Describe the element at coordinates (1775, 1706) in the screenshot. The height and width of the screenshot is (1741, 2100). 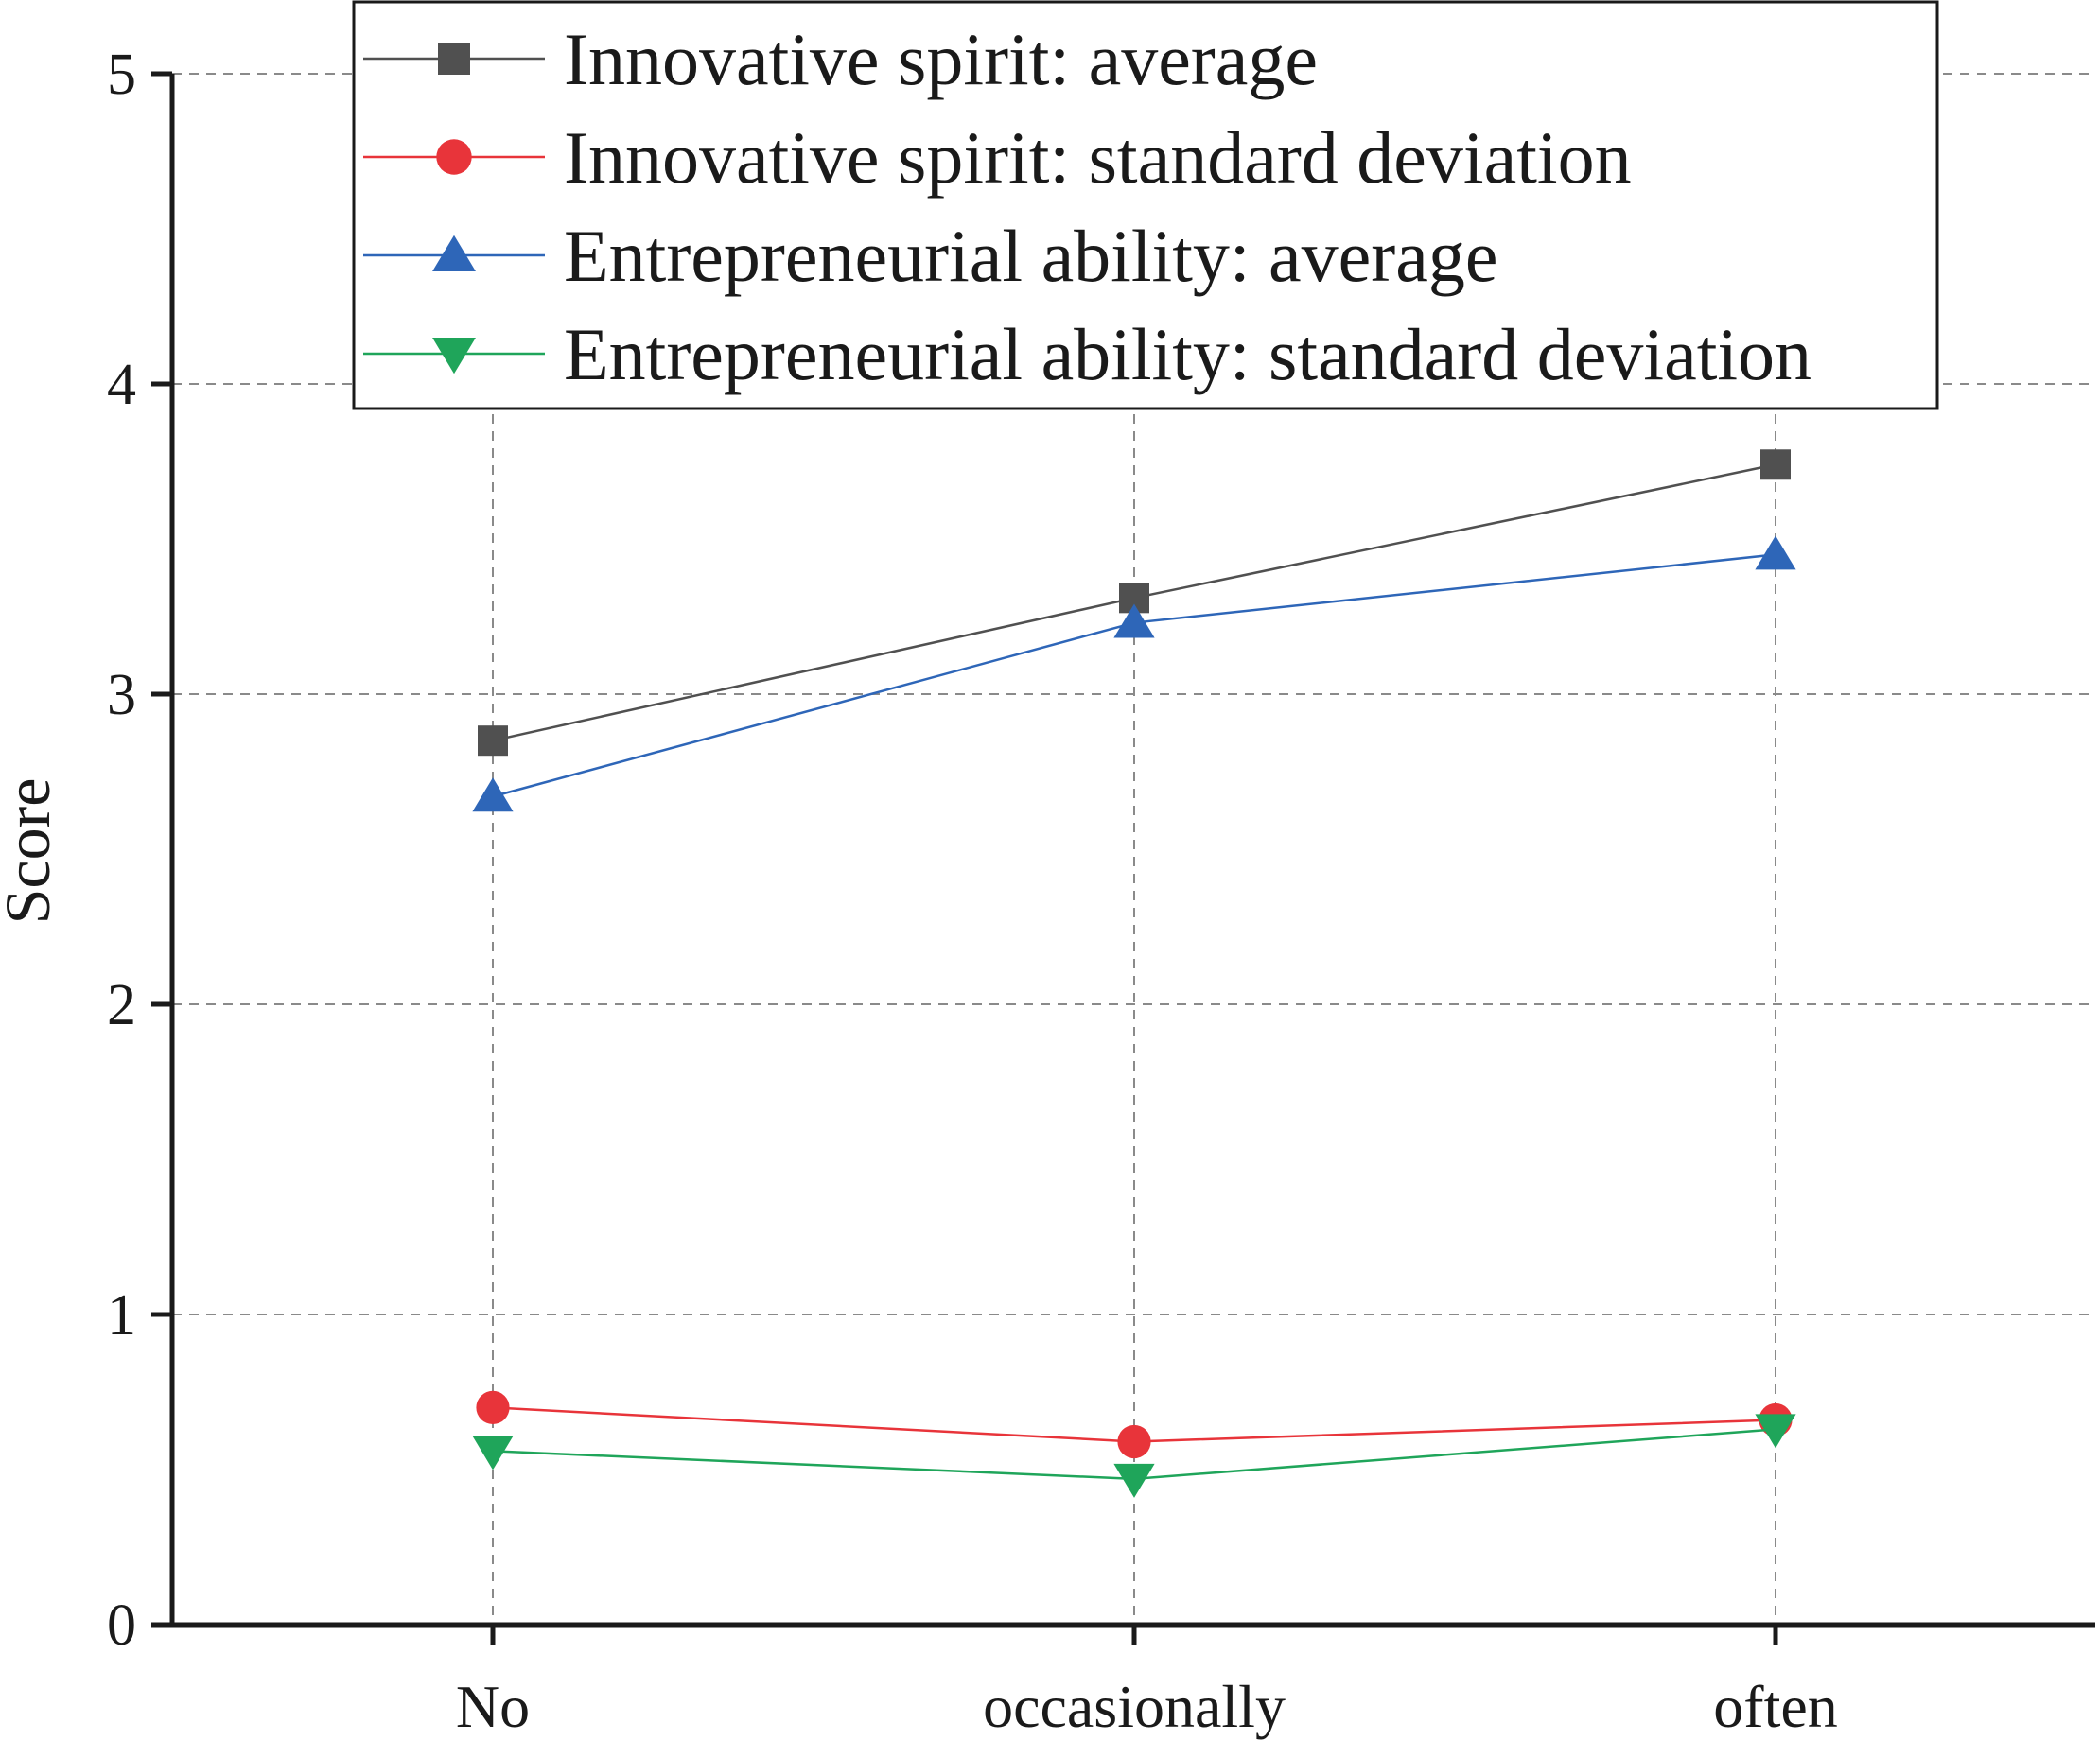
I see `x-tick-label: often` at that location.